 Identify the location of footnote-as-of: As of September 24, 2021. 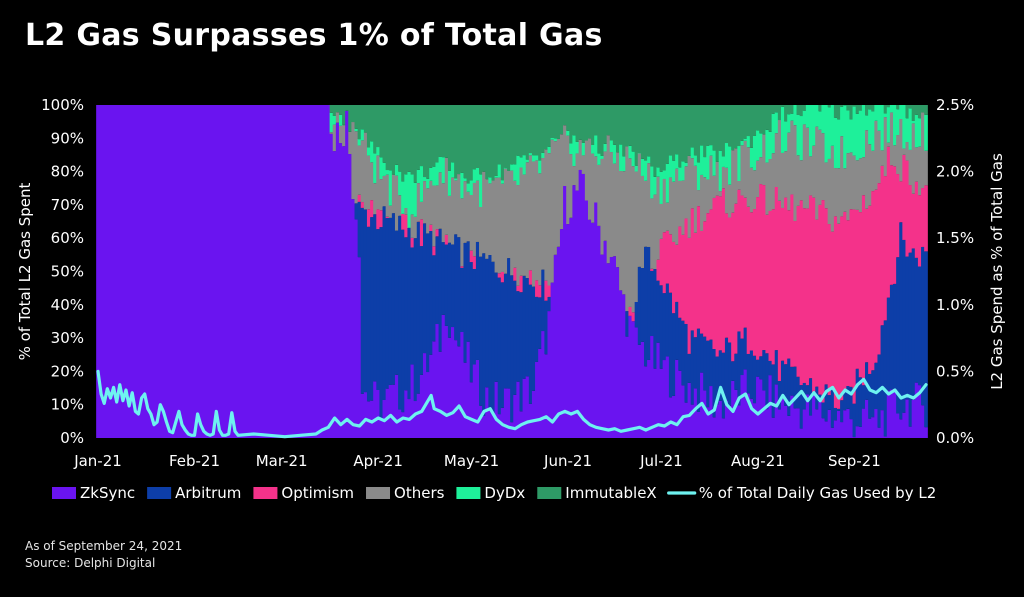
(104, 546).